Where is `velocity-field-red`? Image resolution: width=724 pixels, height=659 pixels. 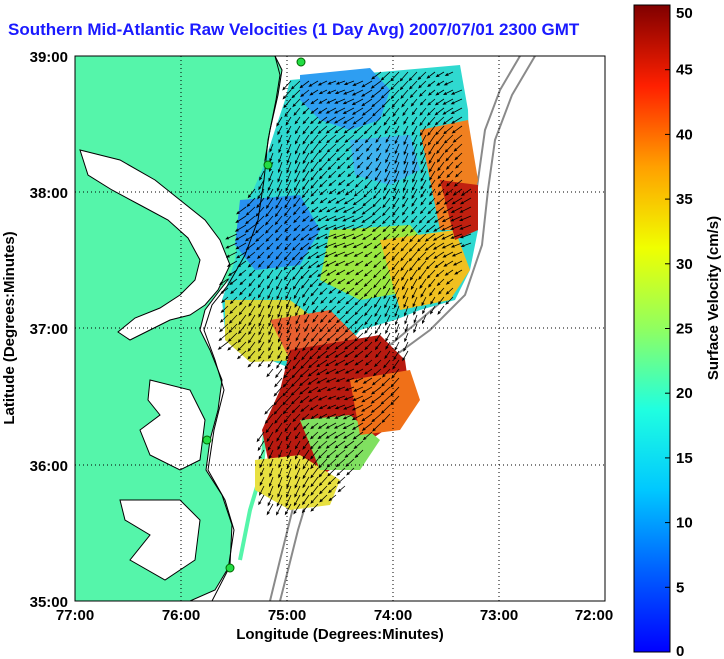
velocity-field-red is located at coordinates (459, 210).